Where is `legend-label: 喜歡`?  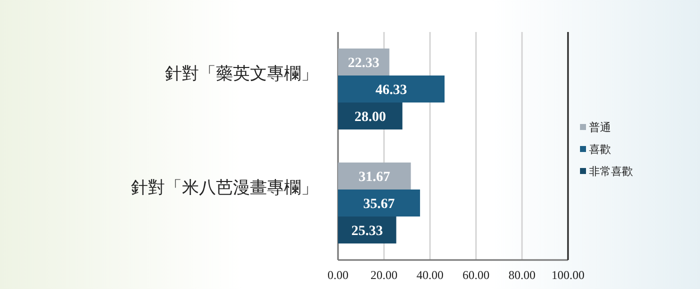
legend-label: 喜歡 is located at coordinates (600, 149).